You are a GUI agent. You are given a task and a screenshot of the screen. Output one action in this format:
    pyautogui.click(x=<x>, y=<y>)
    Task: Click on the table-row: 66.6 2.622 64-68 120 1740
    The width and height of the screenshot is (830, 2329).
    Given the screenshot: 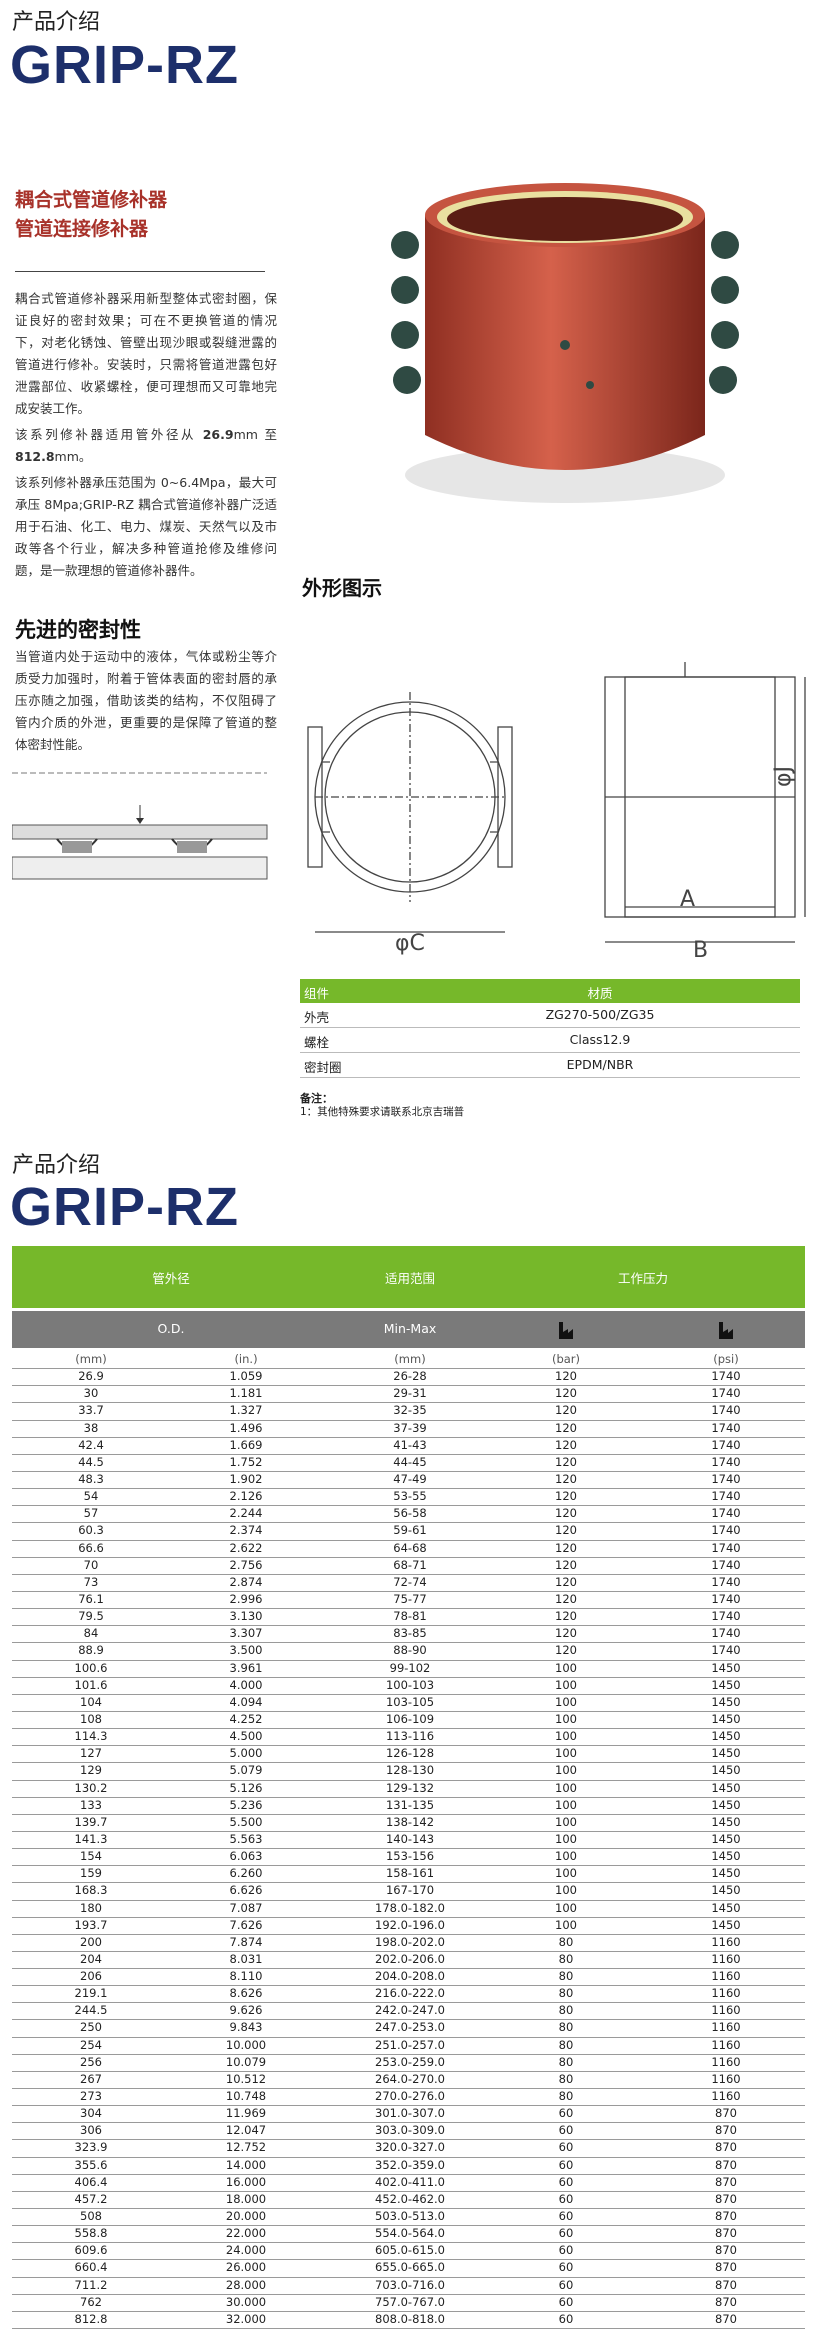 What is the action you would take?
    pyautogui.click(x=408, y=1549)
    